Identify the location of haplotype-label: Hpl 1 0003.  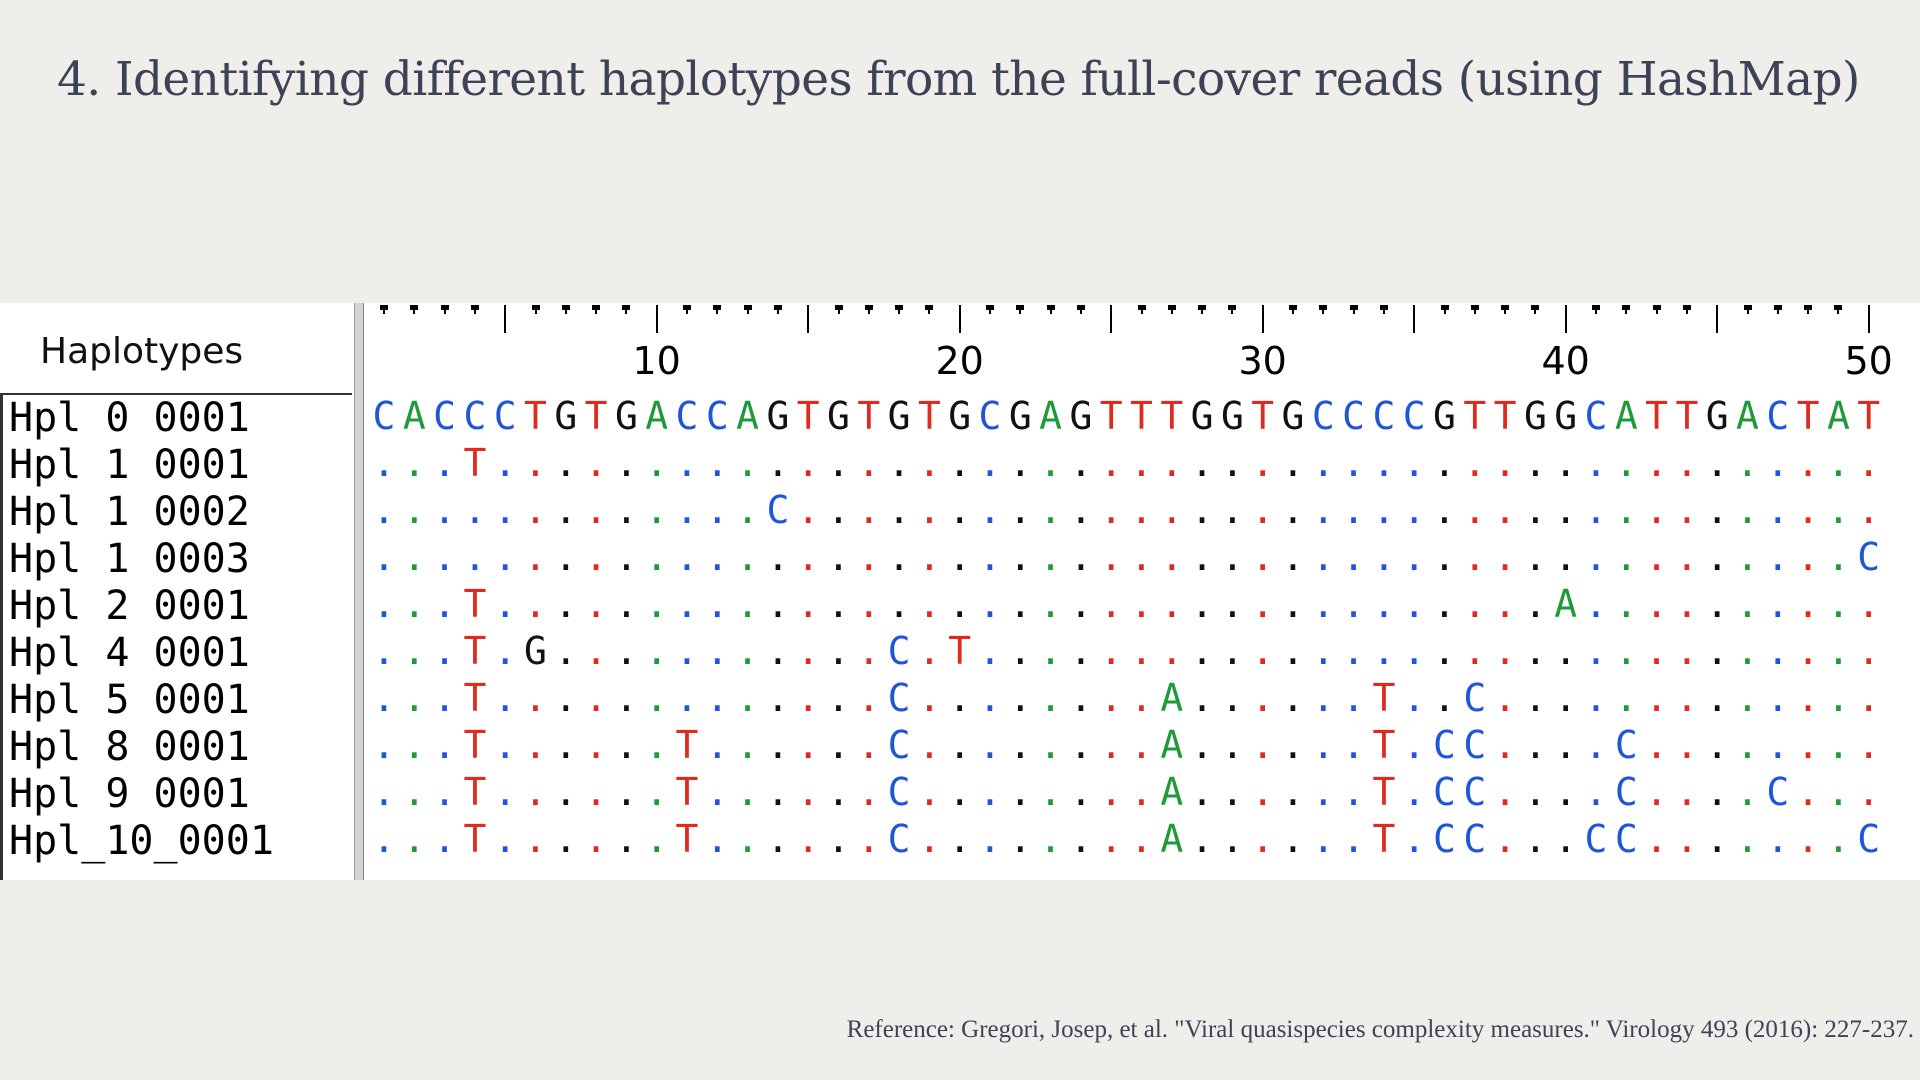
(129, 559).